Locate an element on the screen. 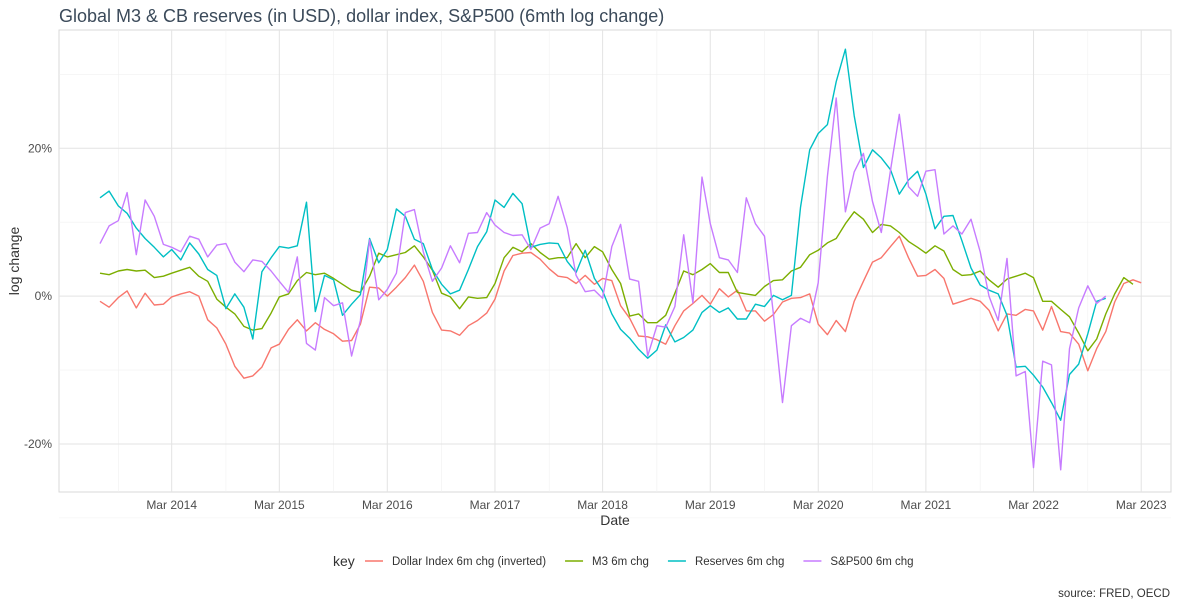  x-tick-label: Mar 2015 is located at coordinates (279, 505).